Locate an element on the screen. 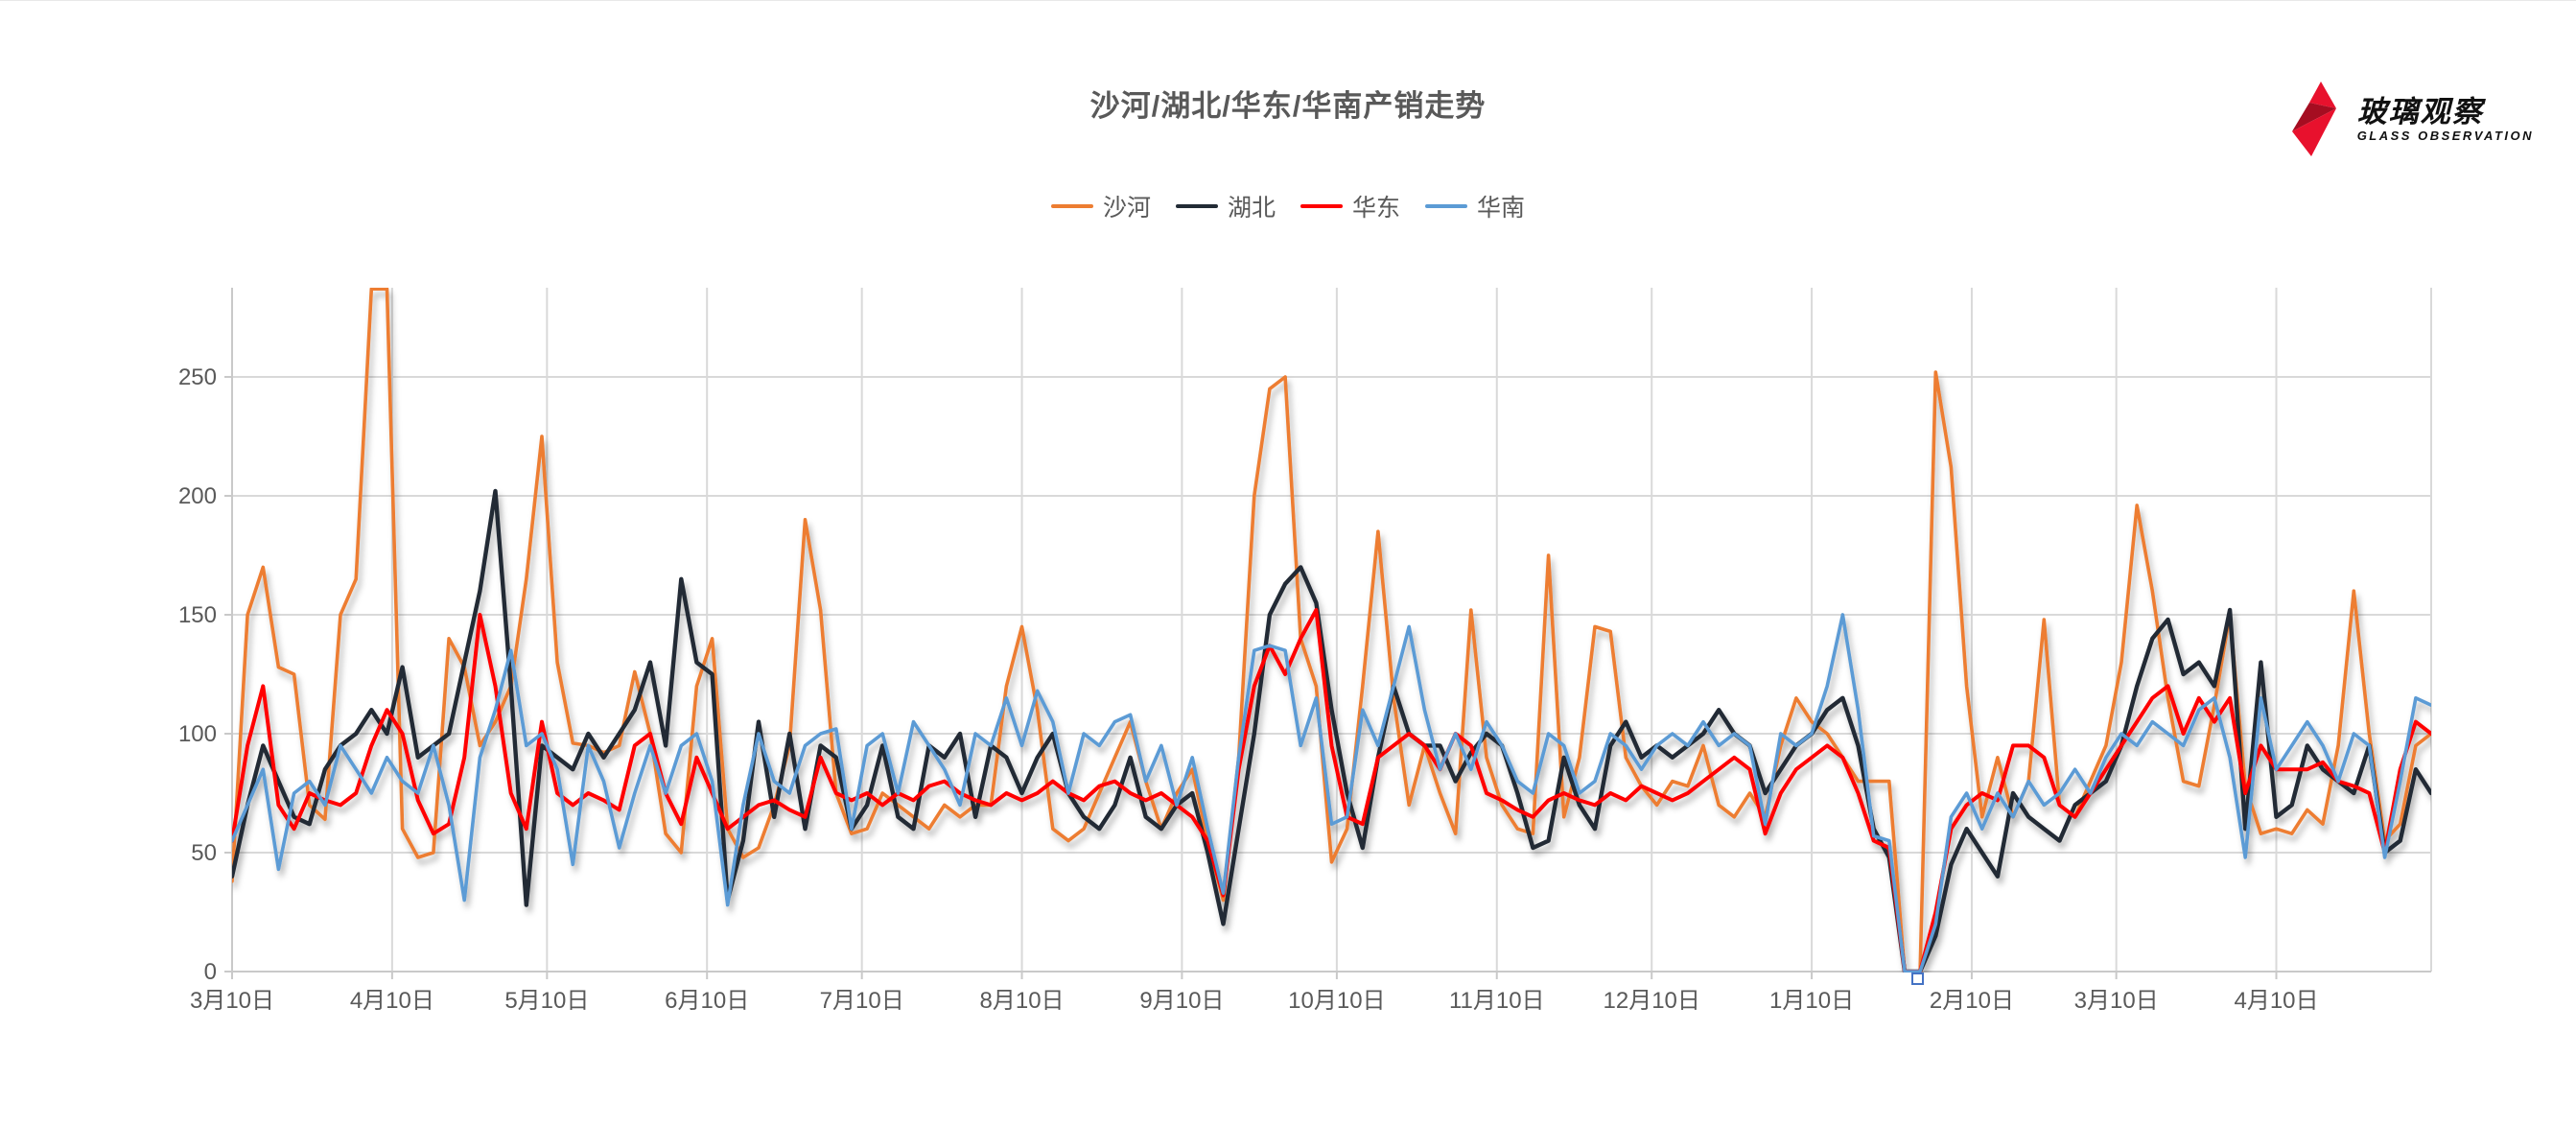  page-title: 沙河/湖北/华东/华南产销走势 is located at coordinates (1288, 106).